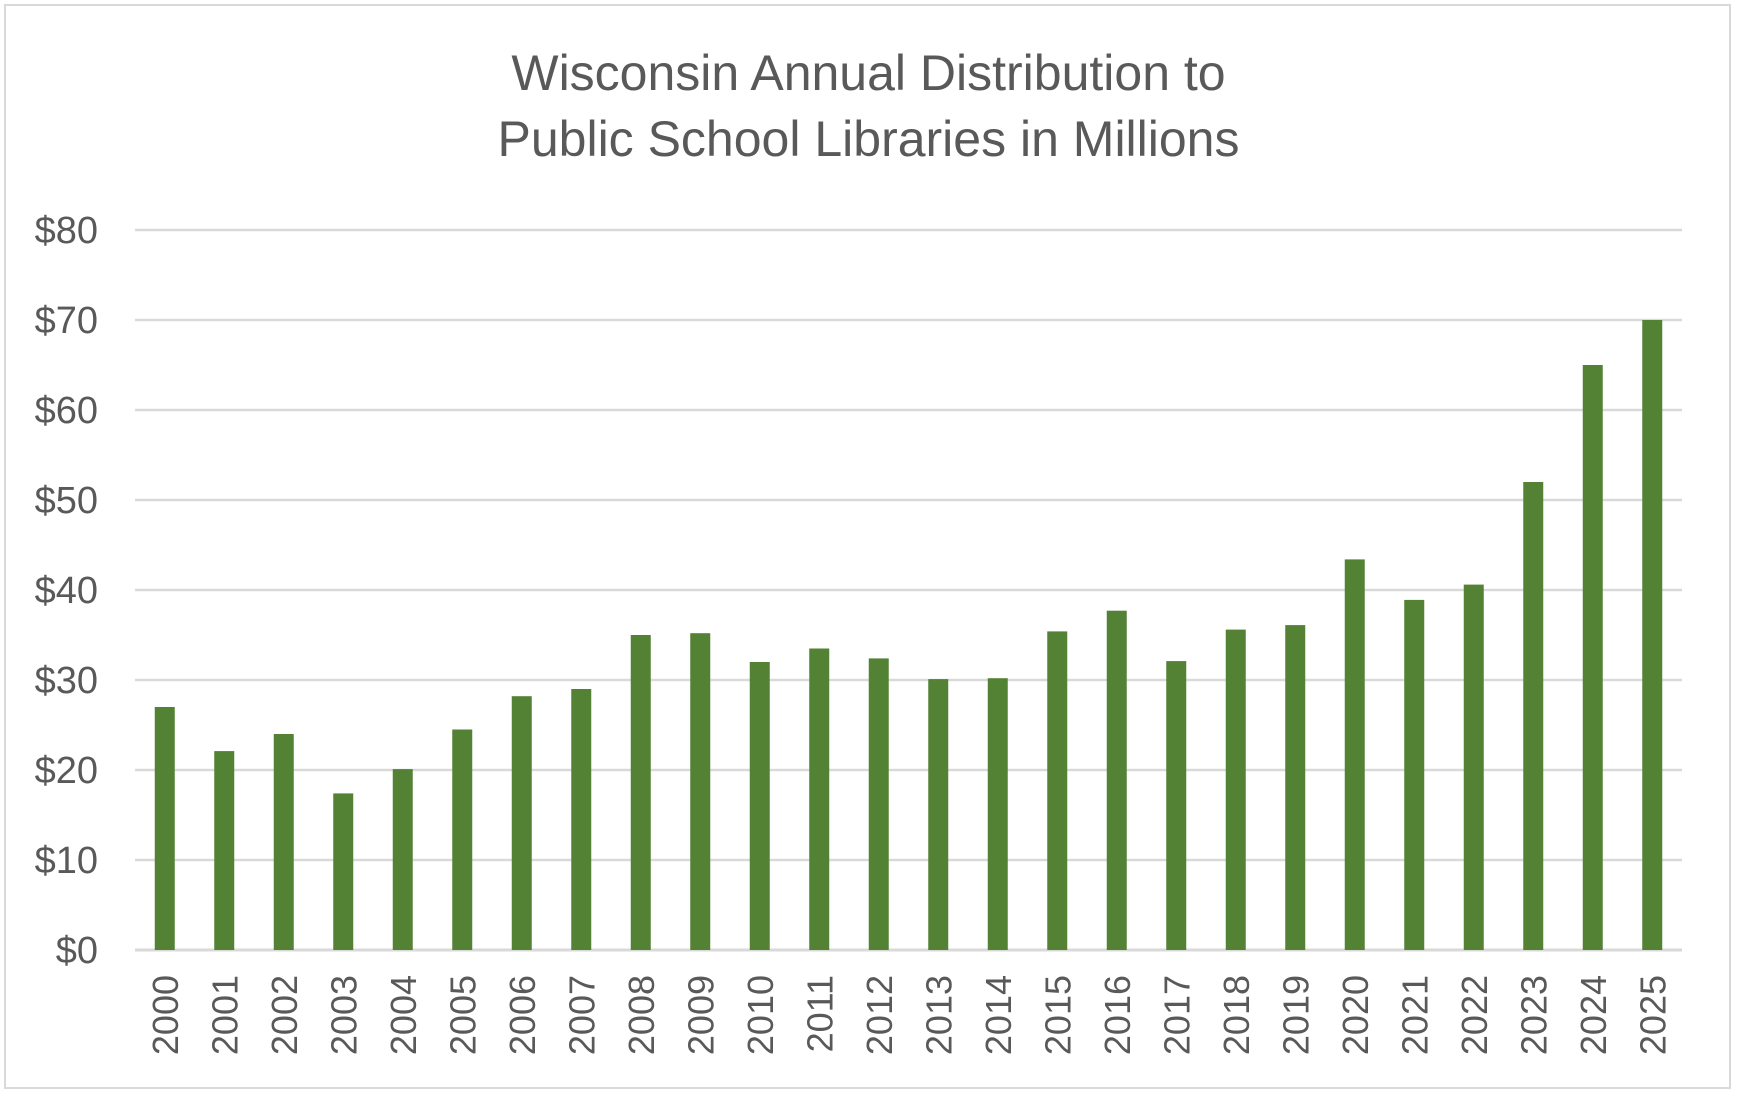  Describe the element at coordinates (700, 791) in the screenshot. I see `bar-2009` at that location.